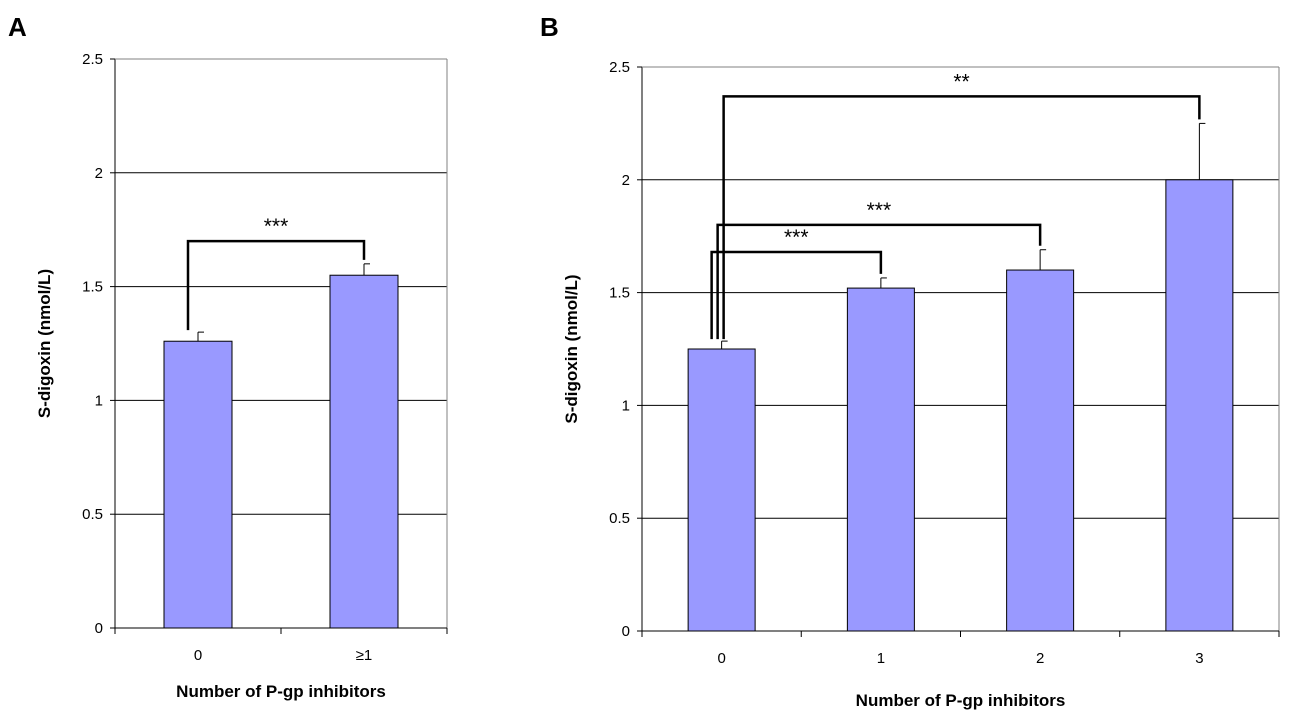 This screenshot has width=1293, height=713. I want to click on significance-label: **, so click(961, 81).